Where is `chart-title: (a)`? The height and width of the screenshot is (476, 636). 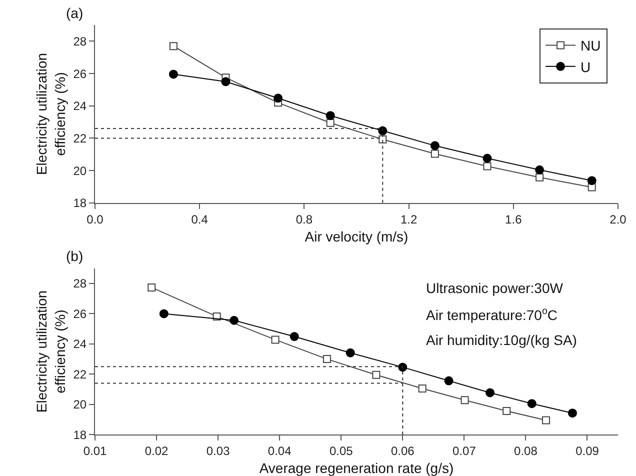
chart-title: (a) is located at coordinates (75, 13).